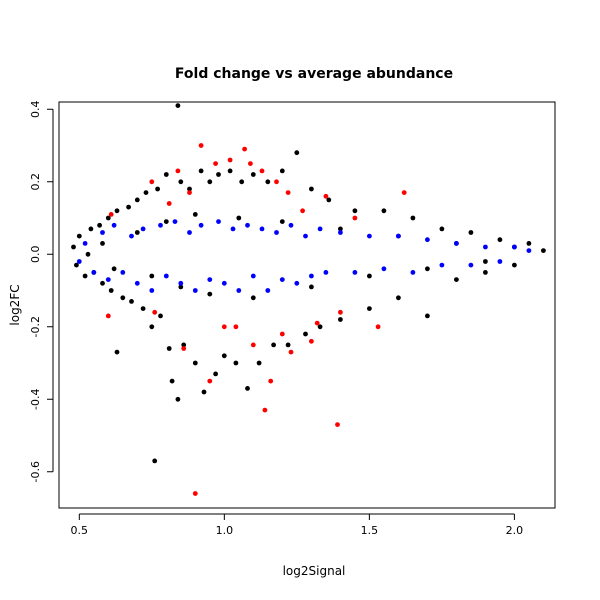 This screenshot has width=600, height=600. I want to click on x-tick-label: 1.5, so click(370, 530).